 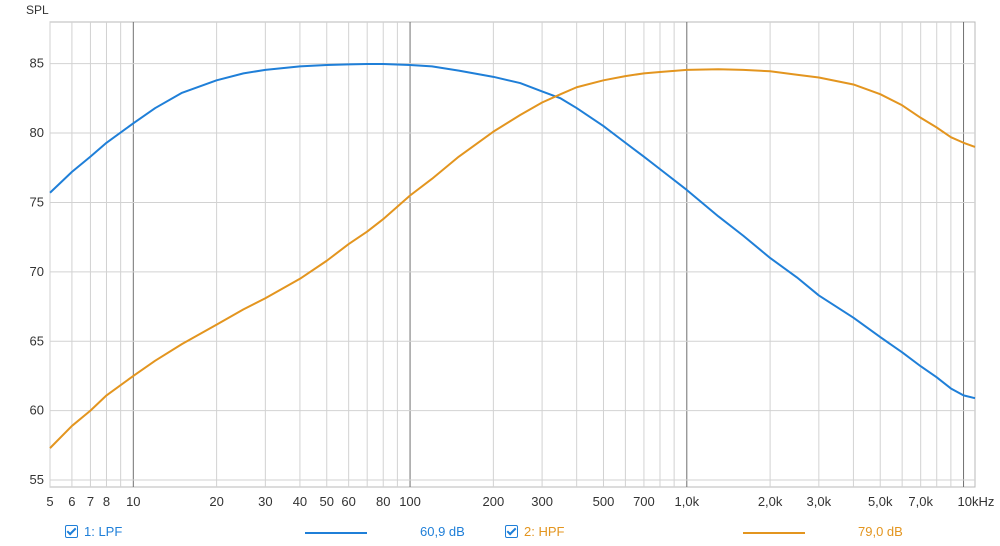 I want to click on y-tick-label: 65, so click(x=37, y=340).